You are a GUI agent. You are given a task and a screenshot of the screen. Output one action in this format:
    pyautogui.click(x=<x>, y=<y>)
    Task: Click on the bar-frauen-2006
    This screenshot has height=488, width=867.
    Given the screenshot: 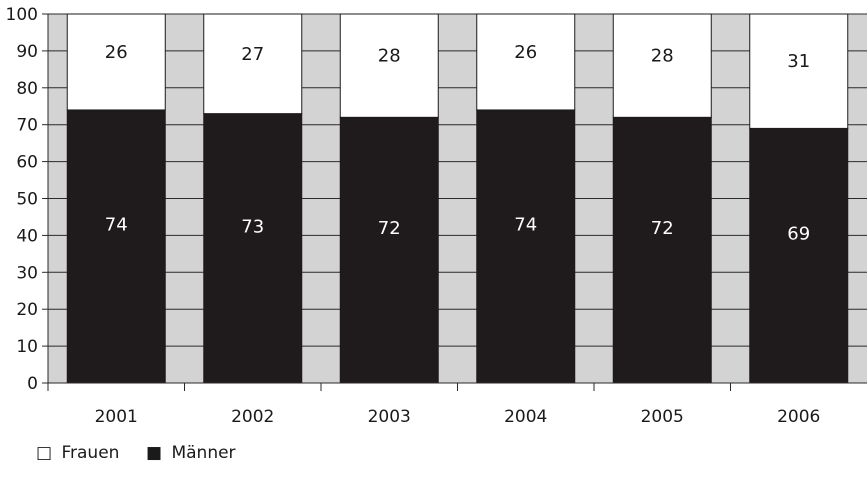 What is the action you would take?
    pyautogui.click(x=799, y=71)
    